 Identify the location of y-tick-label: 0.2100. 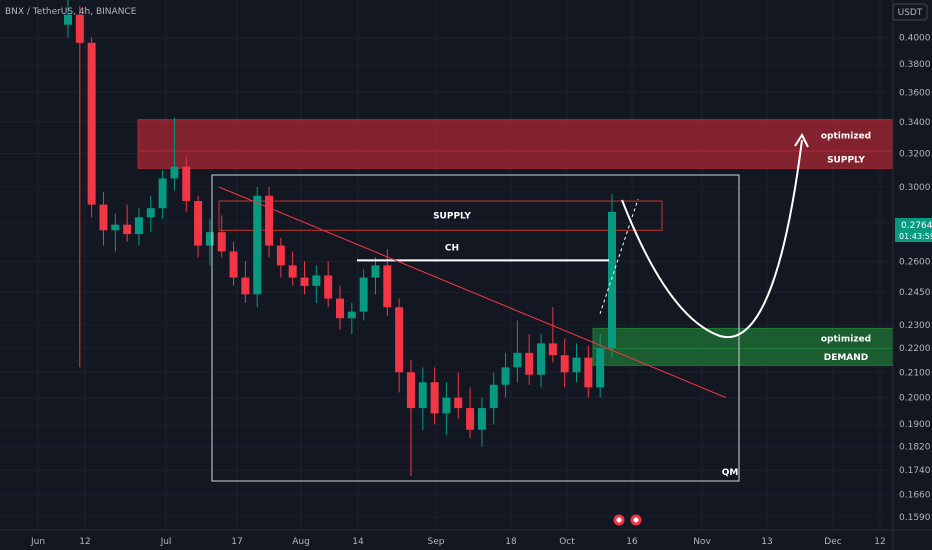
(915, 373).